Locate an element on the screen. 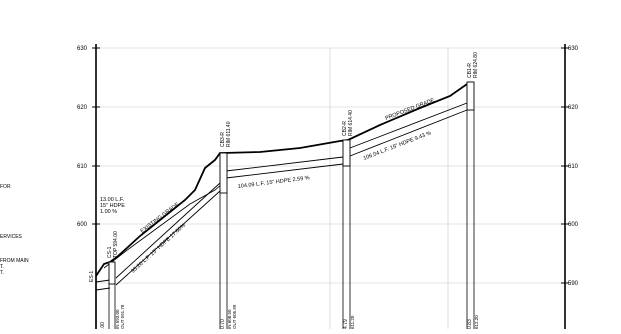 Image resolution: width=621 pixels, height=334 pixels. invert-cs-1-in: IN 593.00 is located at coordinates (117, 319).